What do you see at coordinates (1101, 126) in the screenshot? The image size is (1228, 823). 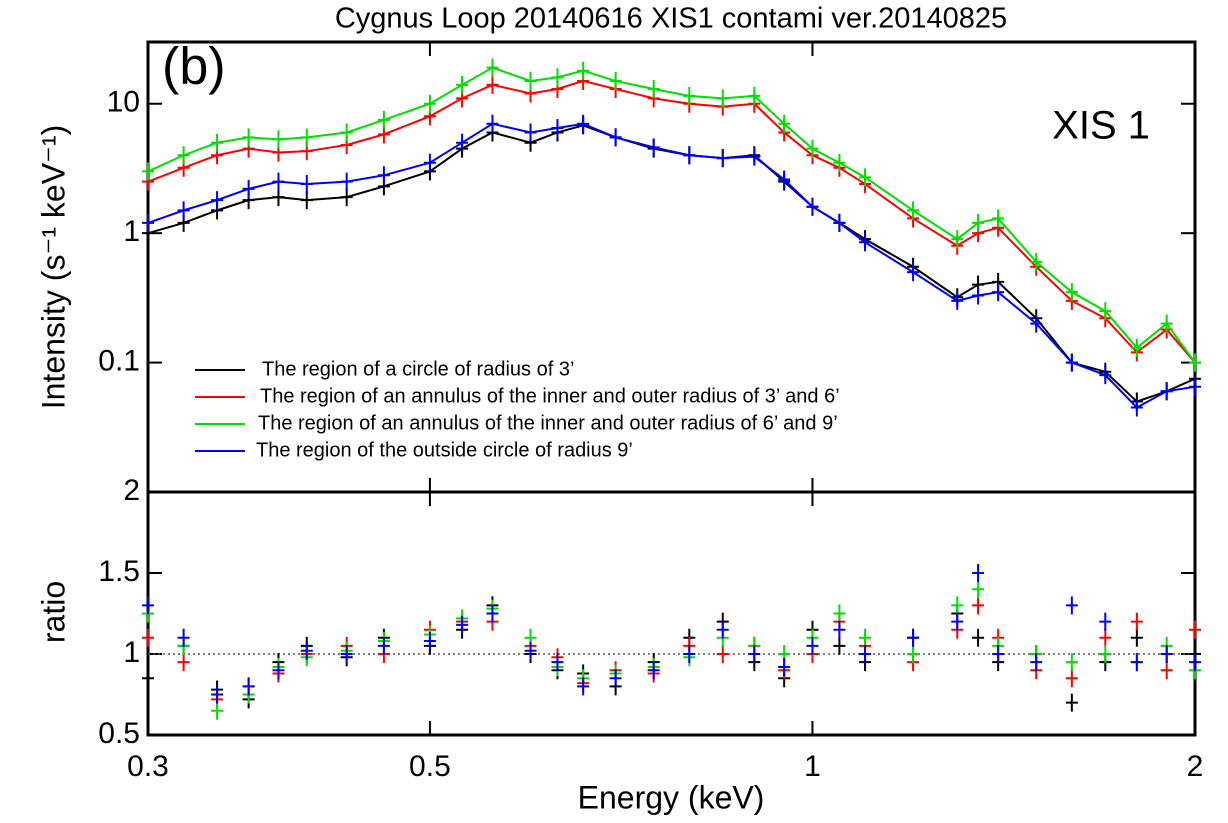 I see `detector-label: XIS 1` at bounding box center [1101, 126].